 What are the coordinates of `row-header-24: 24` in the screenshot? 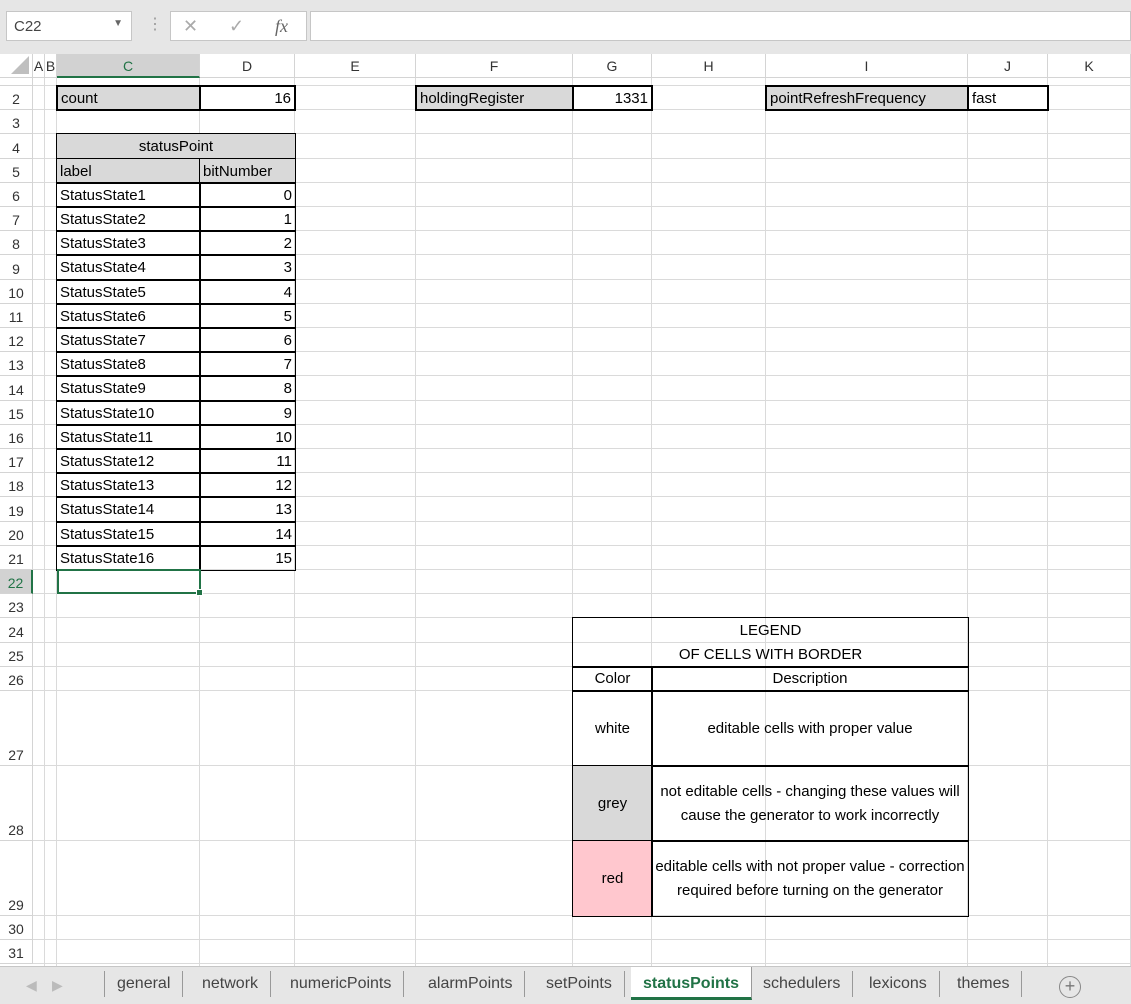 It's located at (16, 630).